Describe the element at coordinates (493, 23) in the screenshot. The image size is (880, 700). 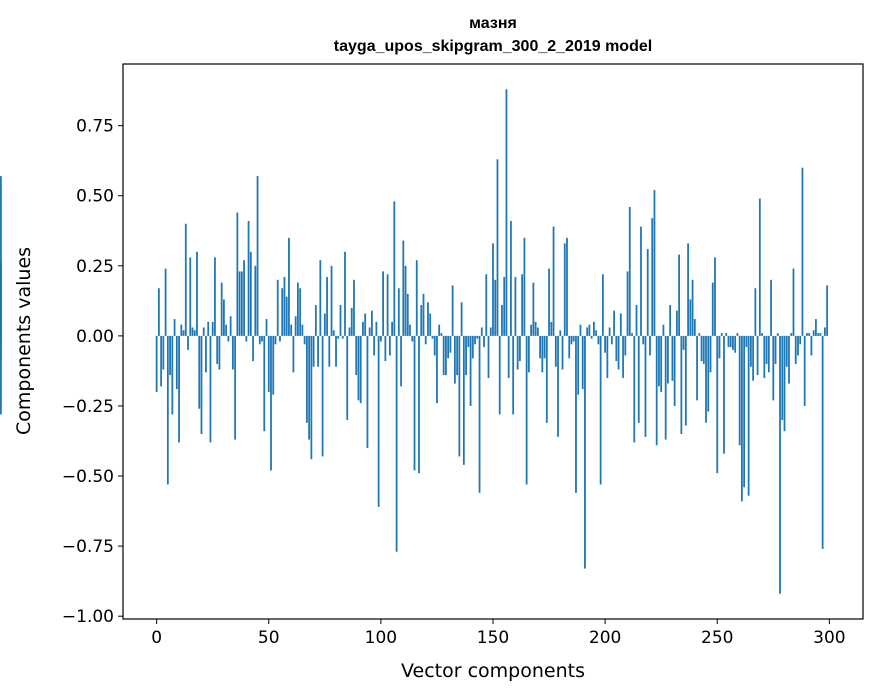
I see `chart-title: мазня` at that location.